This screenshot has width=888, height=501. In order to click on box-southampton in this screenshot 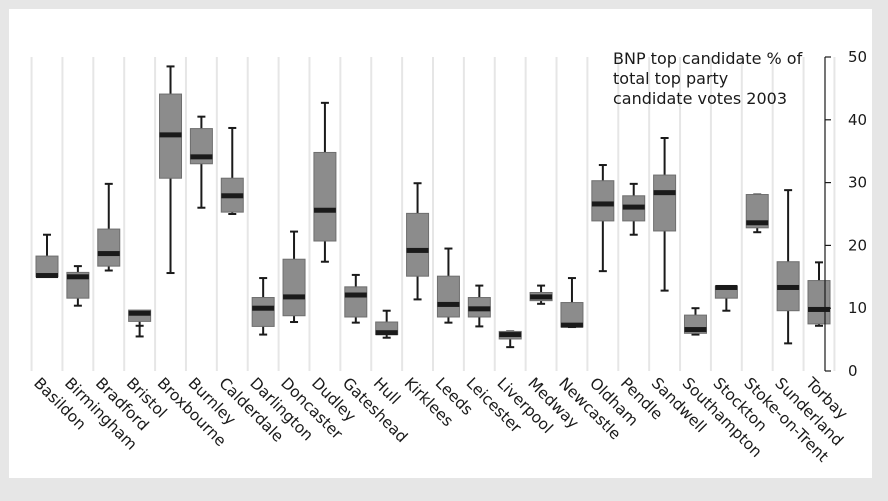, I will do `click(695, 321)`.